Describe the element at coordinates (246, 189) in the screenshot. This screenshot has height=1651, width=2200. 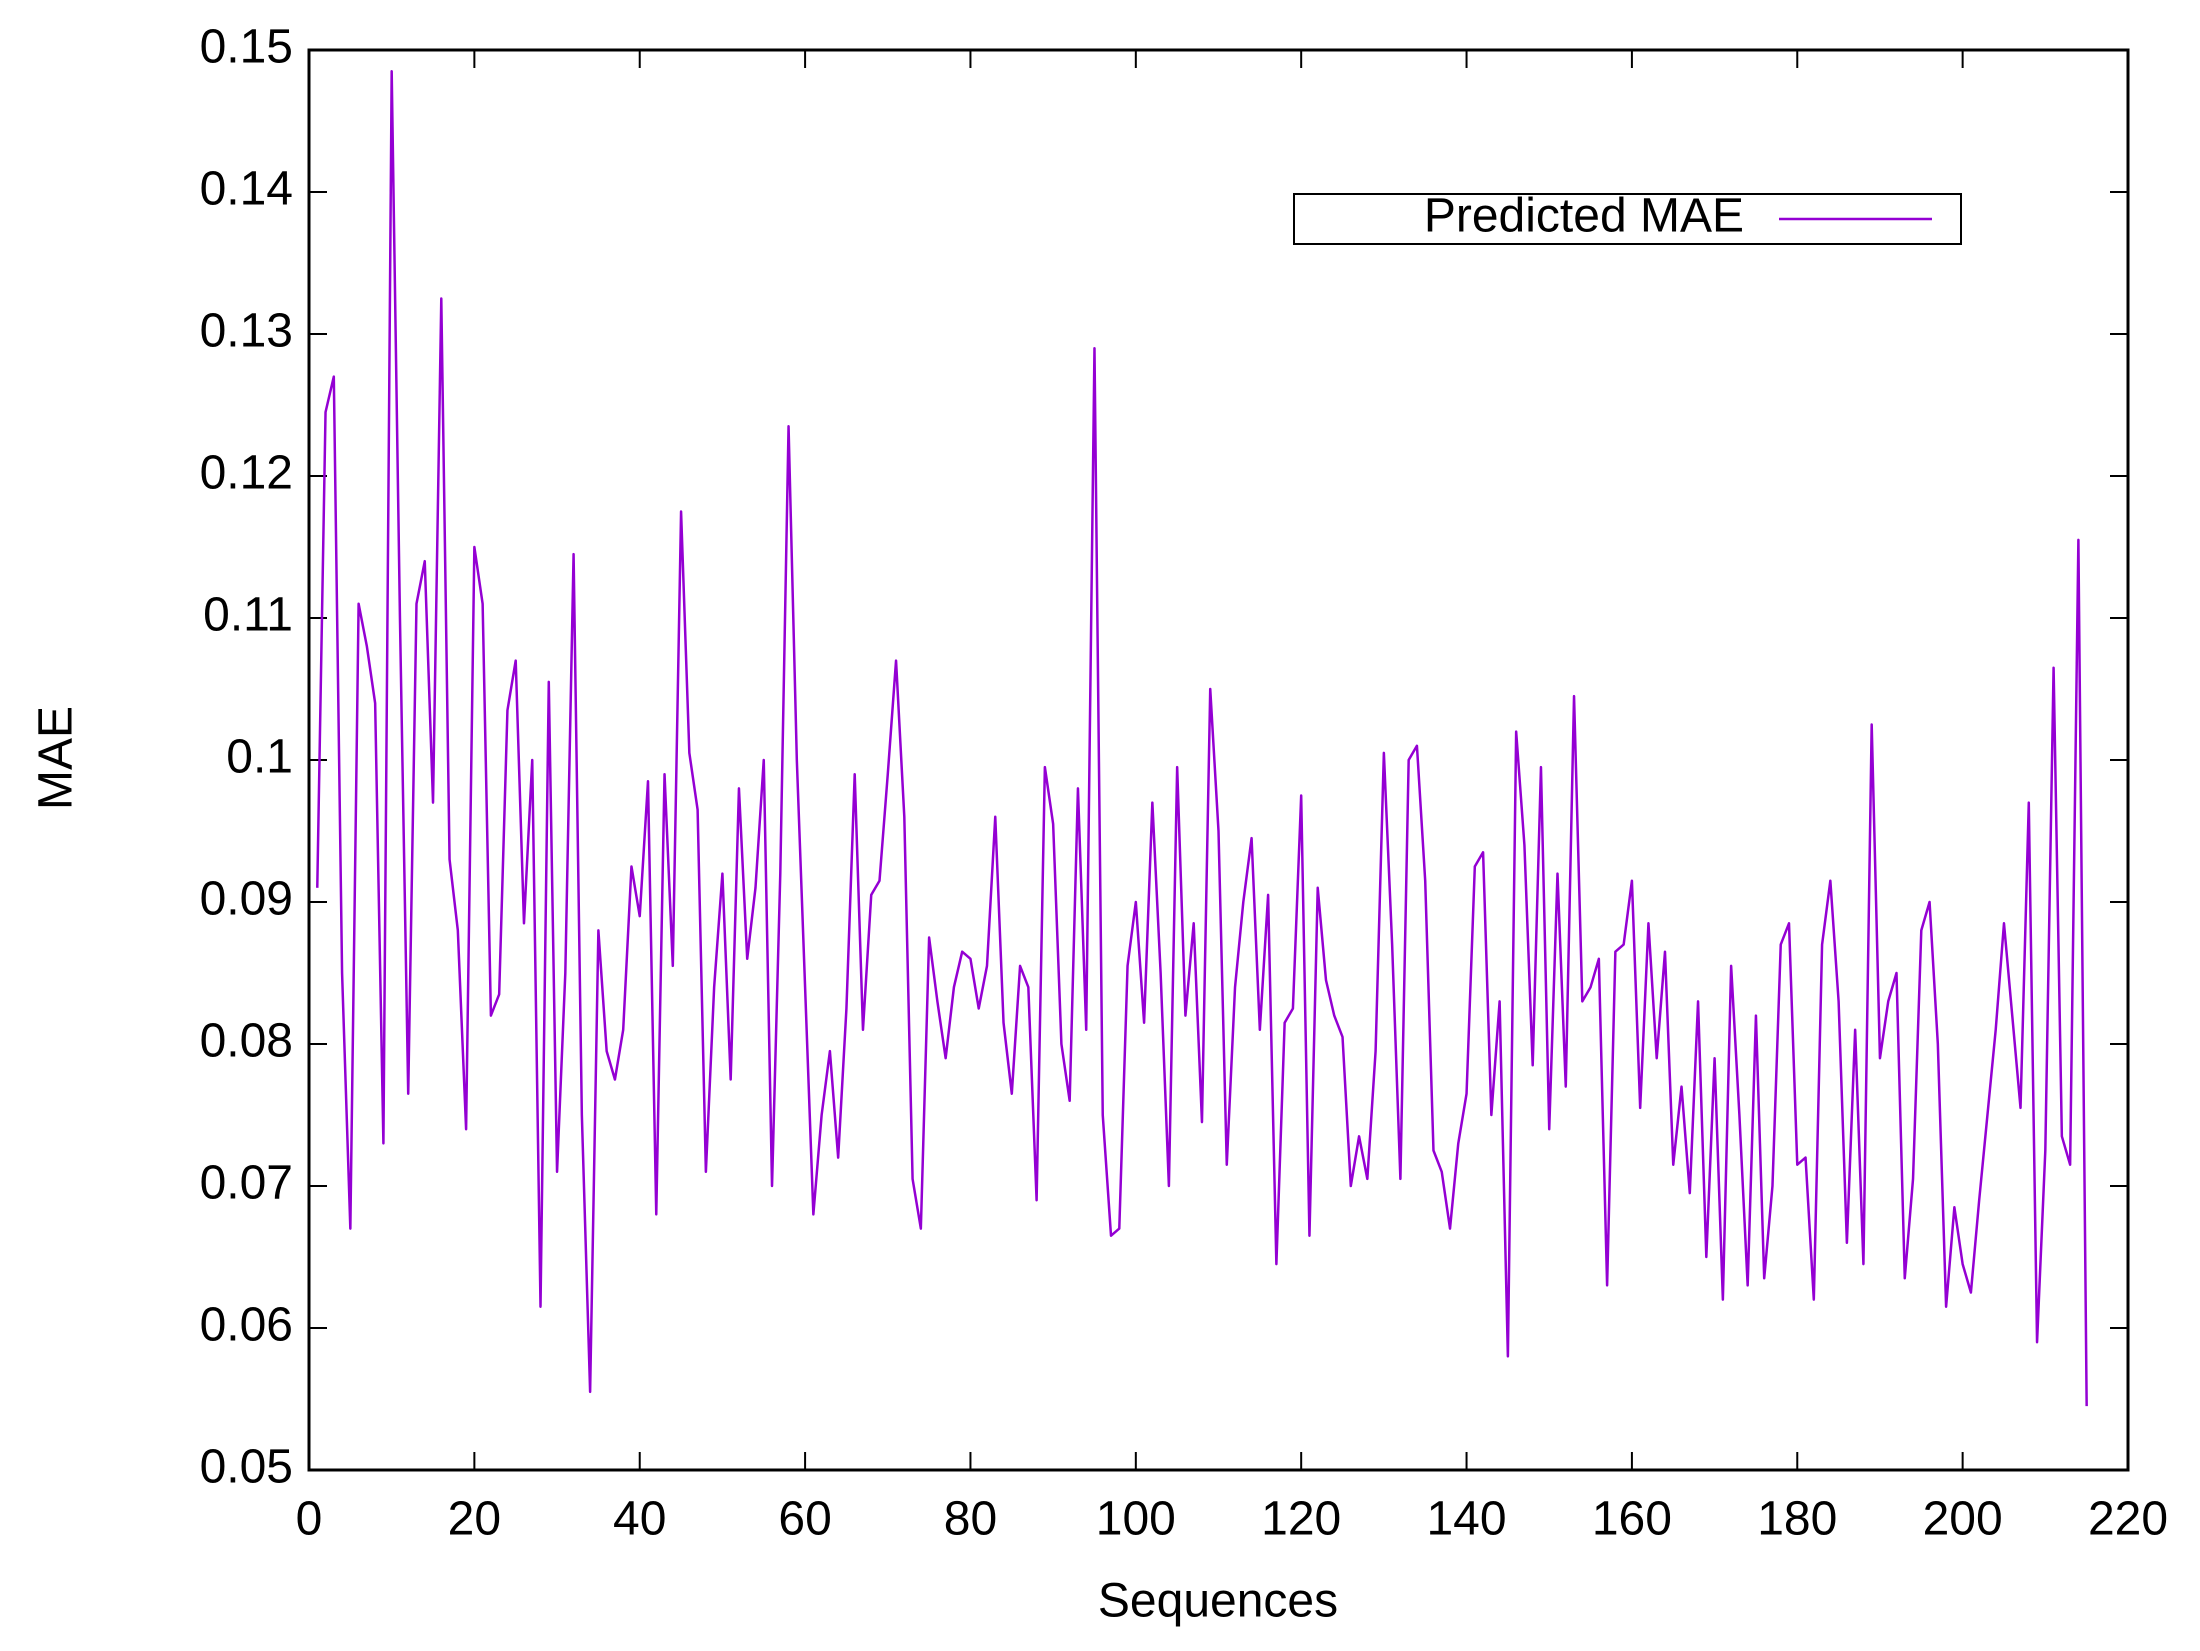
I see `y-tick-label: 0.14` at that location.